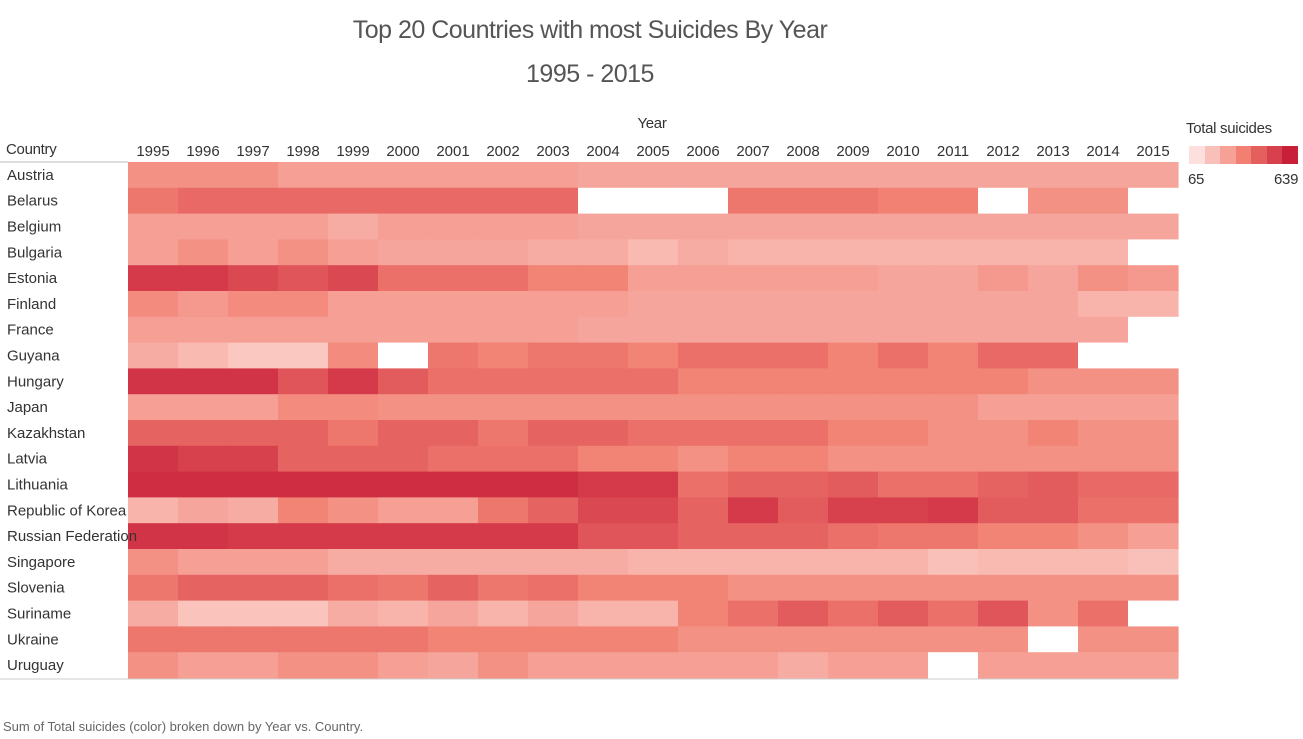  What do you see at coordinates (67, 510) in the screenshot?
I see `y-tick-label: Republic of Korea` at bounding box center [67, 510].